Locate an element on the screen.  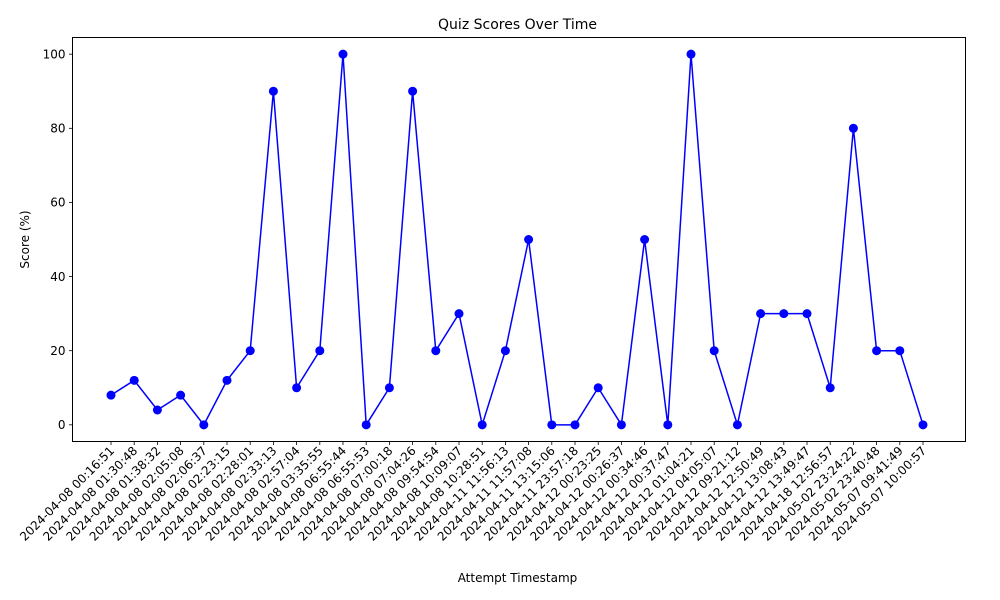
chart-title: Quiz Scores Over Time is located at coordinates (517, 25).